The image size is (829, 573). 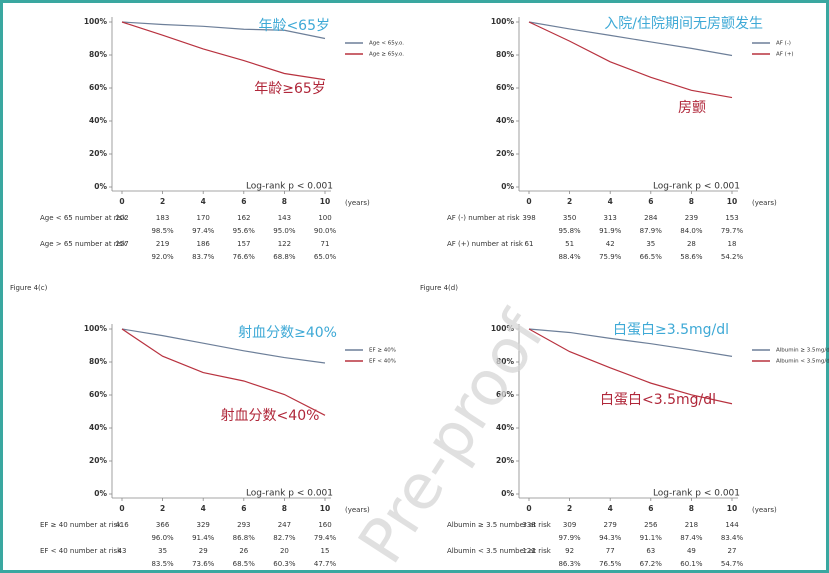 I want to click on at-risk: 63, so click(x=650, y=551).